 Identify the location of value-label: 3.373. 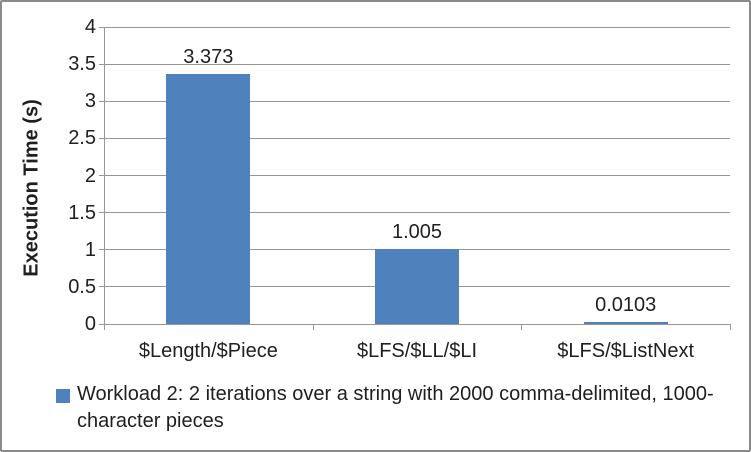
(208, 56).